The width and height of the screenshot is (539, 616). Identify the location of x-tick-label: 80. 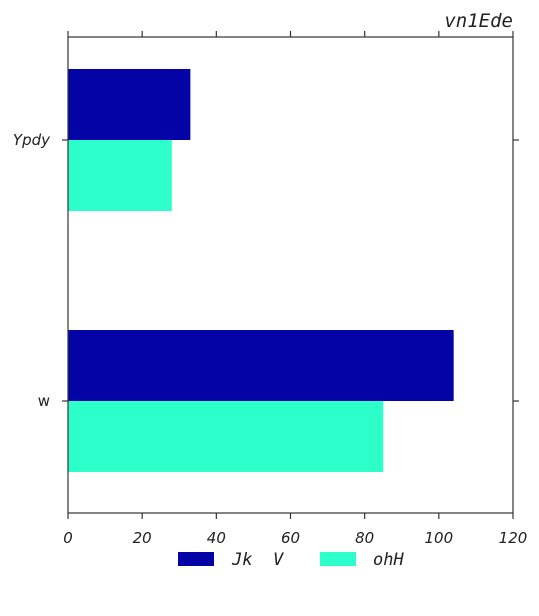
(364, 538).